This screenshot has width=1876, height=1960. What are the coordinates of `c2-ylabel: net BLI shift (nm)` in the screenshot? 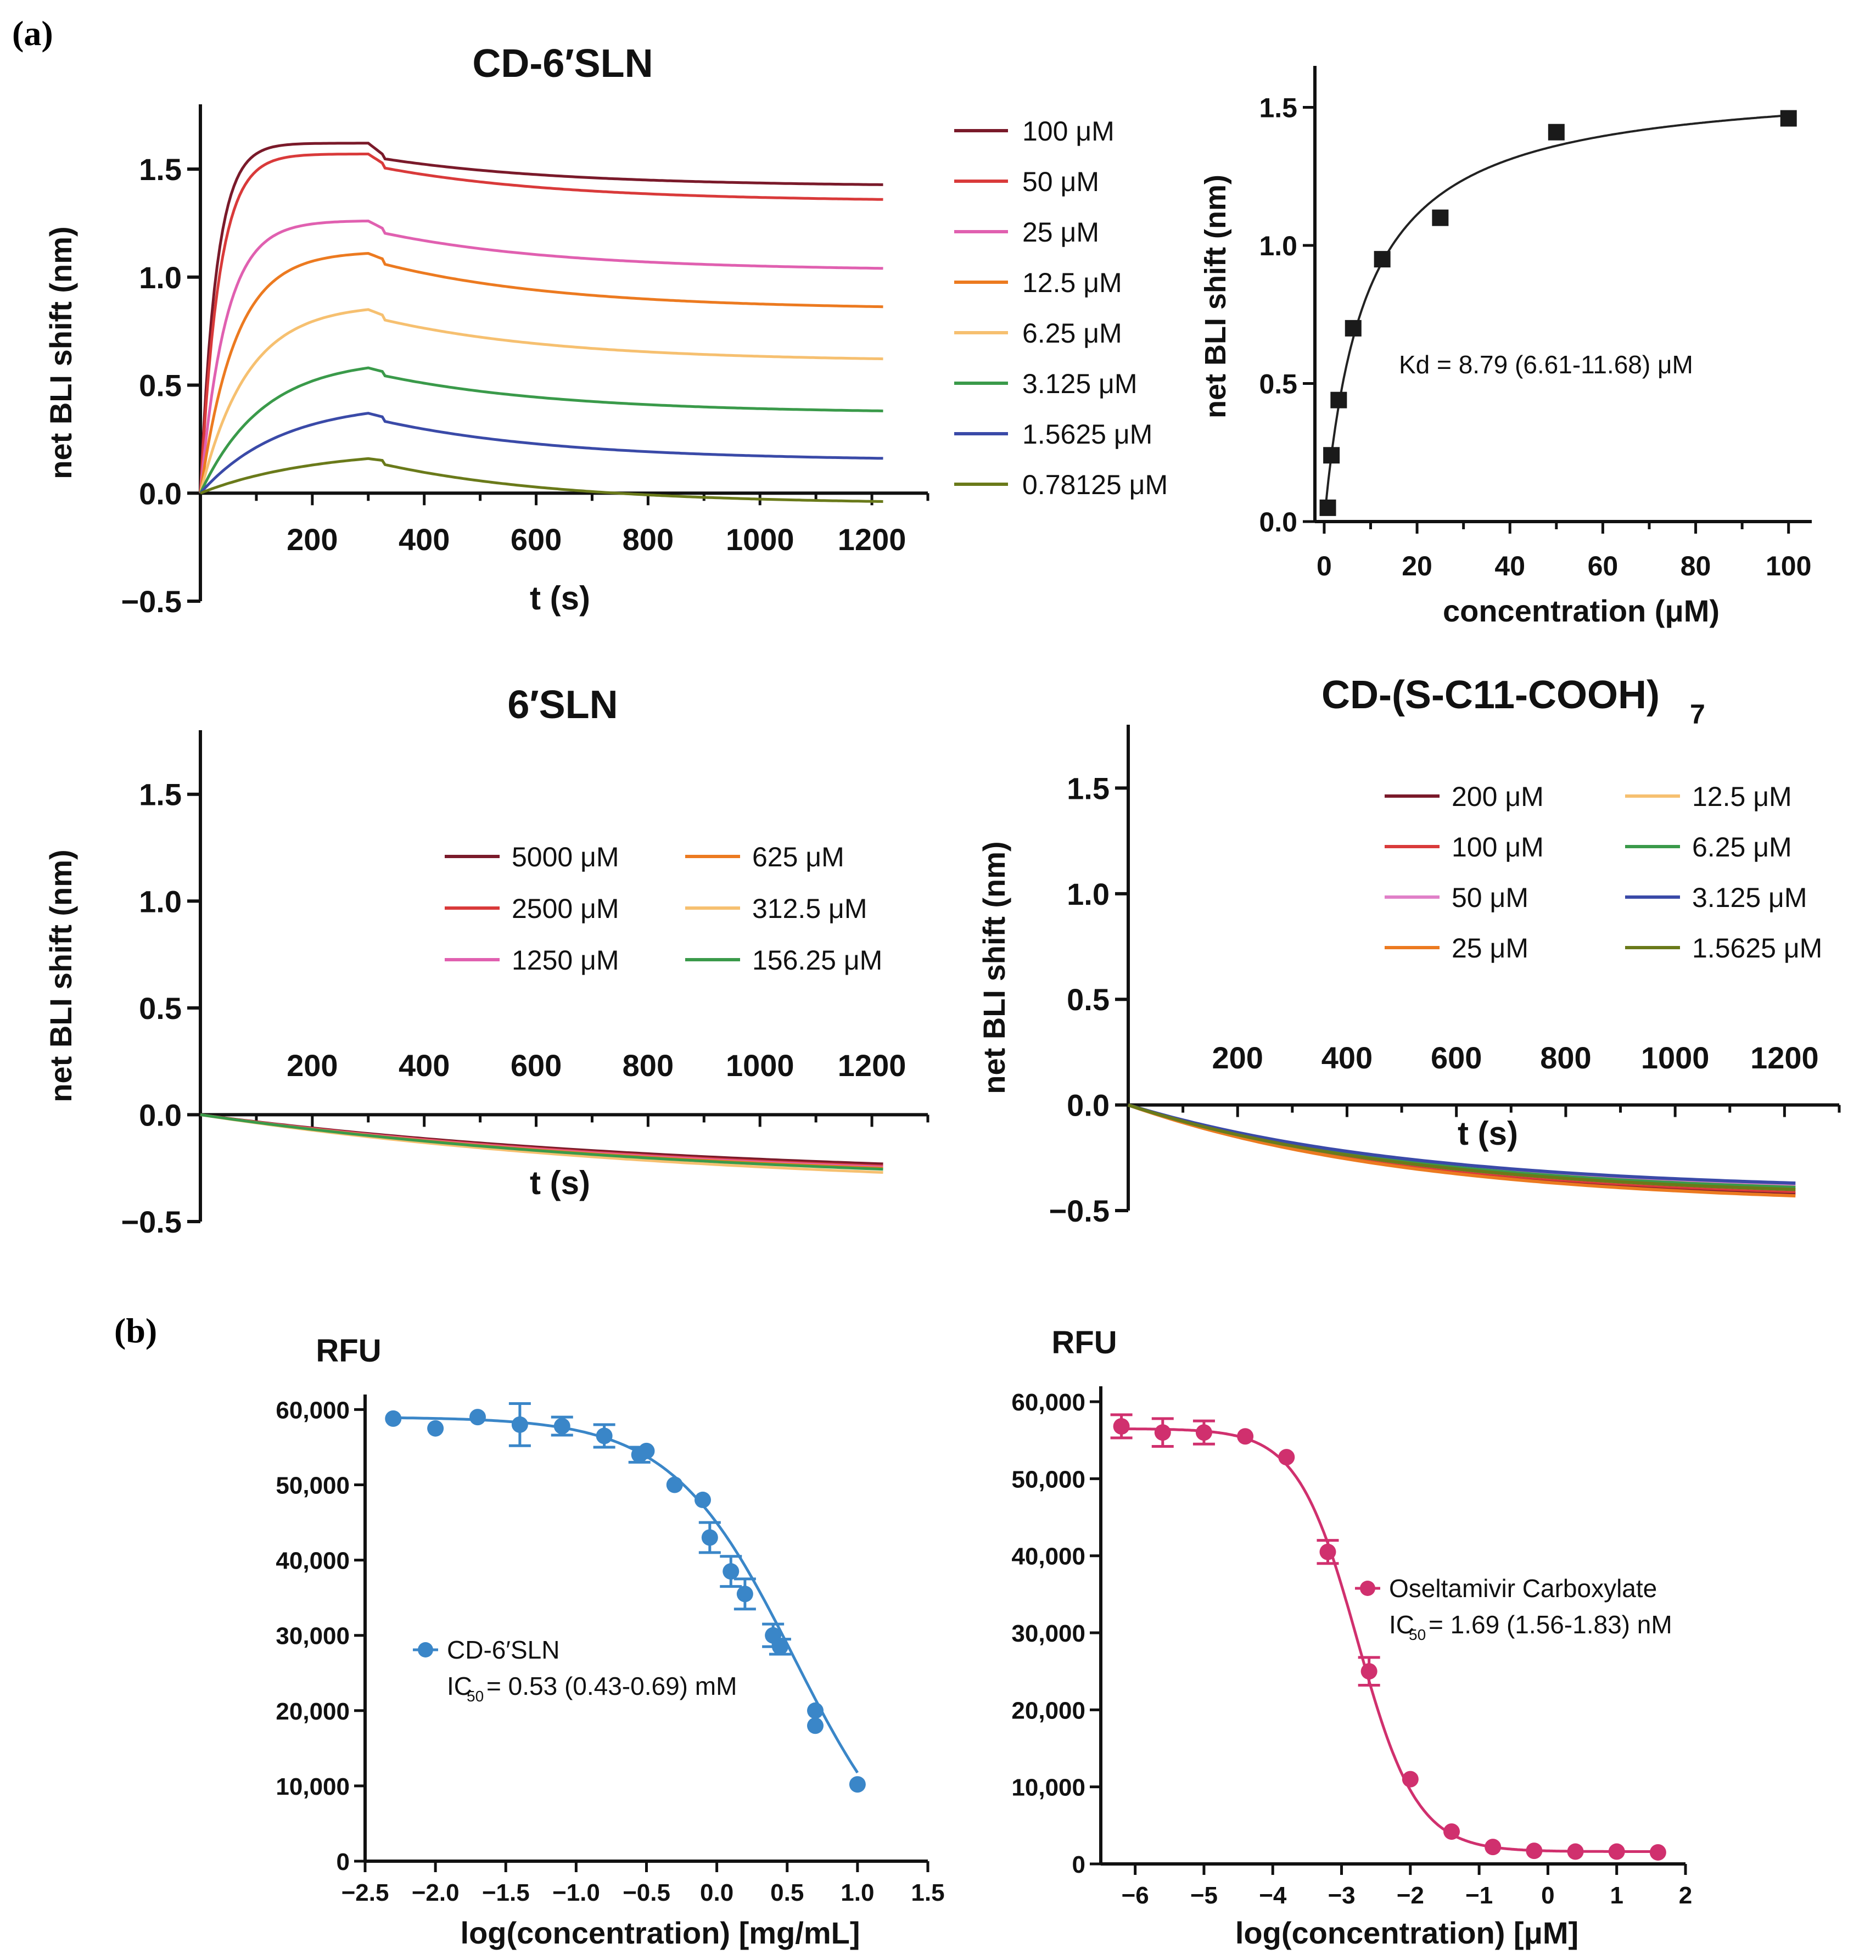 It's located at (1215, 297).